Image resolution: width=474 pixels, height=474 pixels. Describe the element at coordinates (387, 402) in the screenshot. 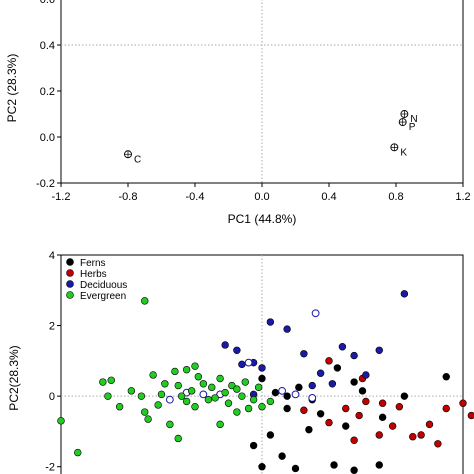

I see `series-herbs` at that location.